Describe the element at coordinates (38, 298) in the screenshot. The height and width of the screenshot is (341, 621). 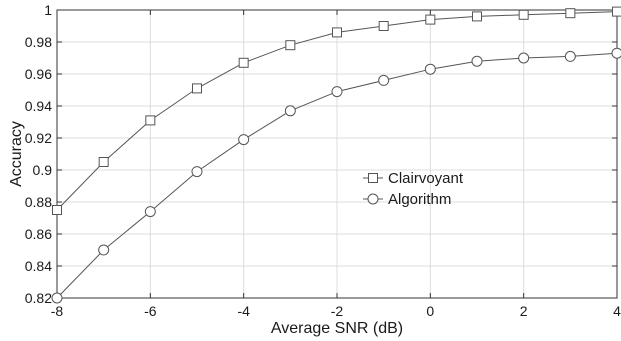
I see `y-tick-label: 0.82` at that location.